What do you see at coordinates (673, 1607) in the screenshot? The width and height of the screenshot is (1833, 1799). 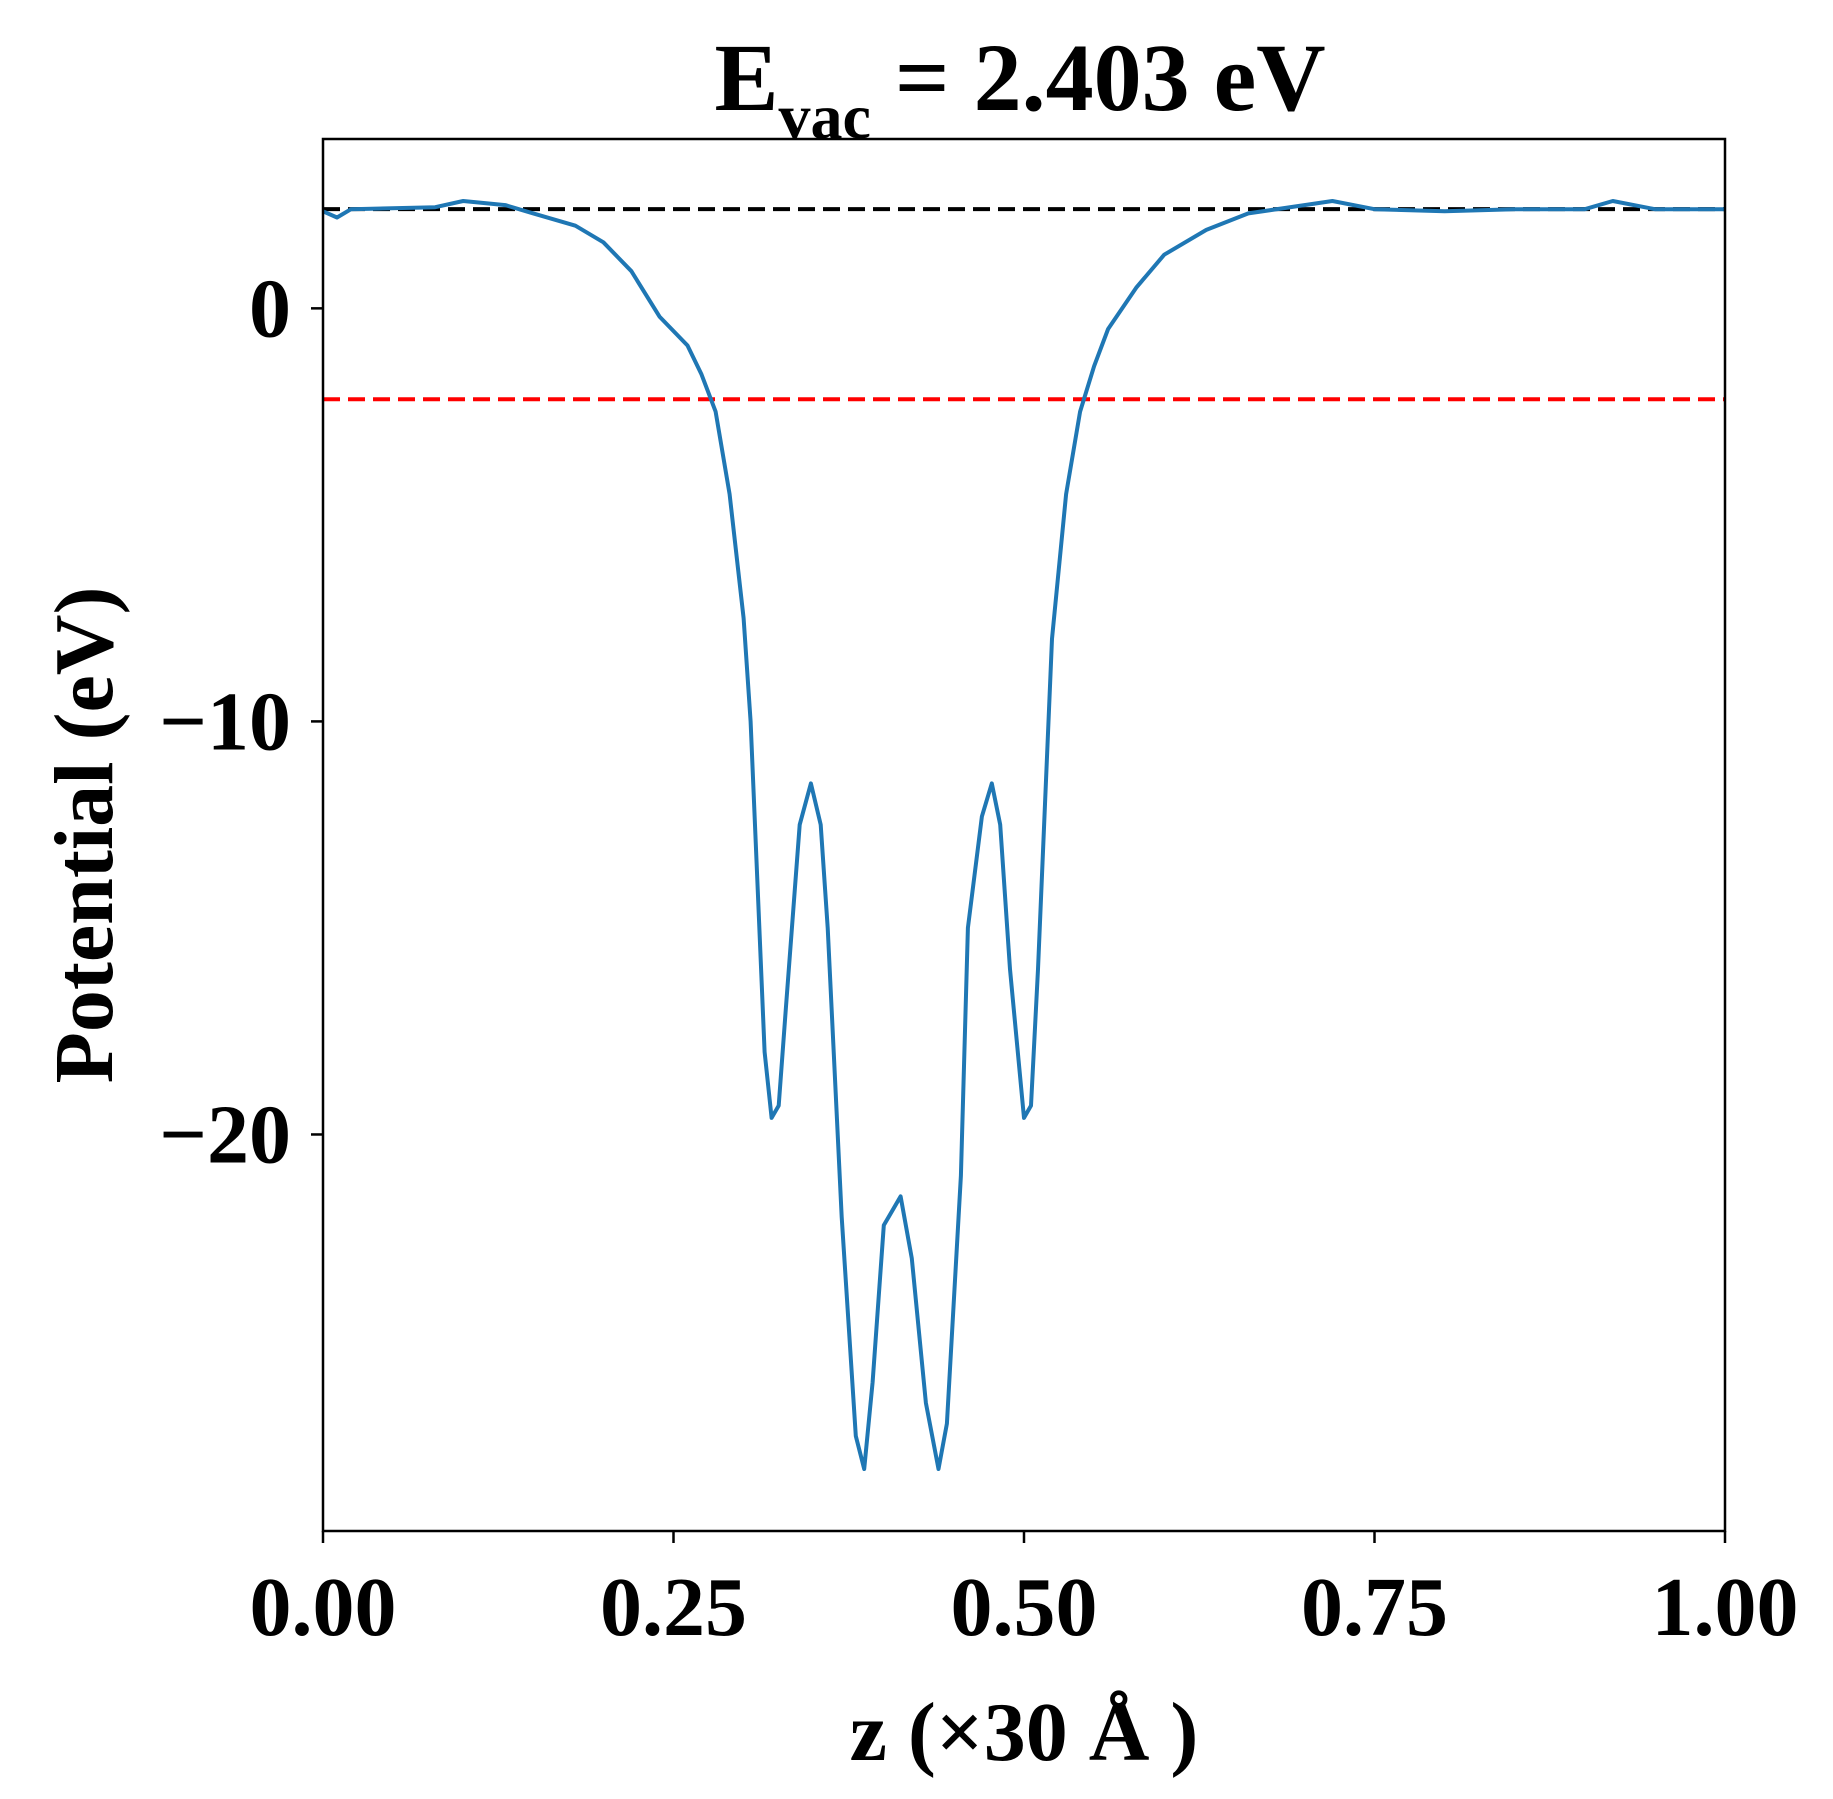 I see `x-tick-label: 0.25` at bounding box center [673, 1607].